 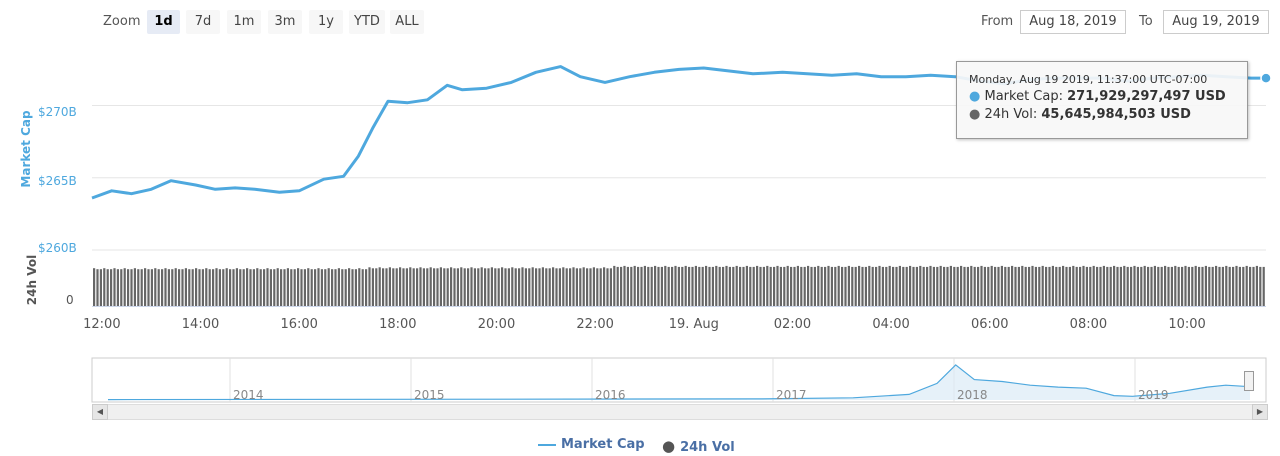 I want to click on zoom-7d-button: 7d, so click(x=203, y=22).